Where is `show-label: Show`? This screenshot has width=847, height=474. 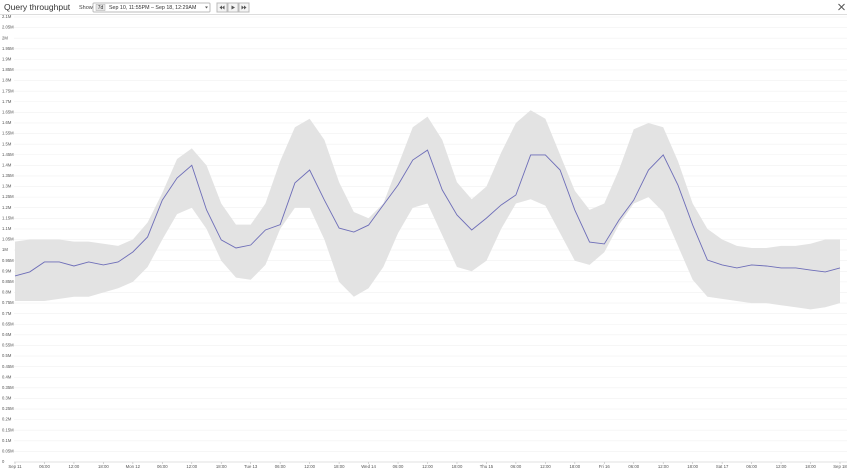
show-label: Show is located at coordinates (86, 8).